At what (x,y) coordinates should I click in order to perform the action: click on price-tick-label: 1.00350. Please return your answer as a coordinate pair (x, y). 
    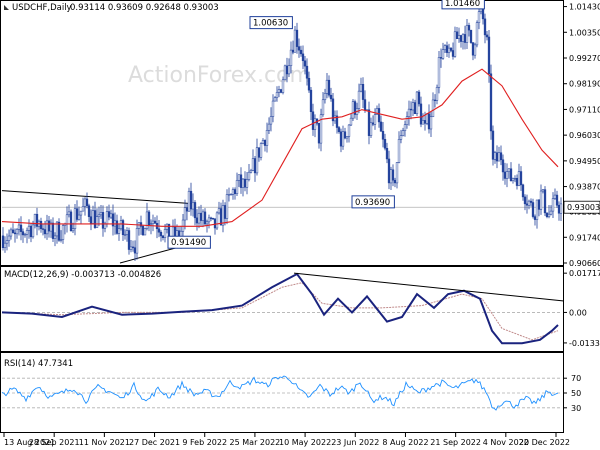
    Looking at the image, I should click on (584, 32).